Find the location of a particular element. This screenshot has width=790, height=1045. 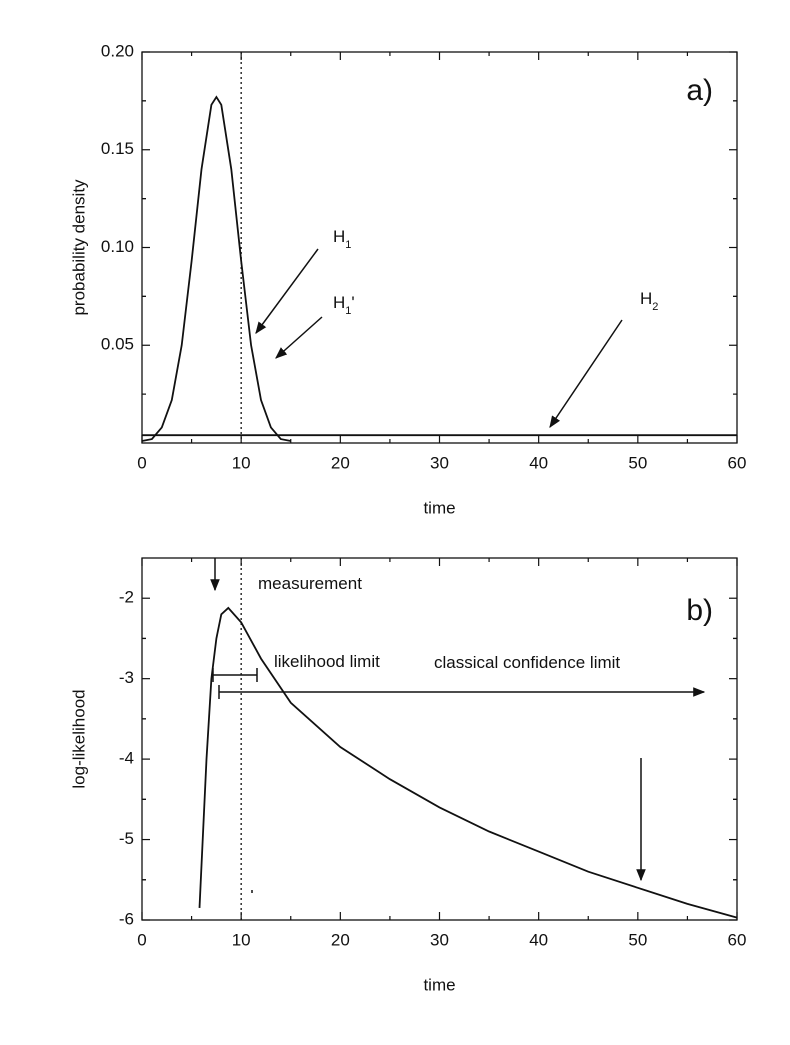

y-axis-label: probability density is located at coordinates (78, 247).